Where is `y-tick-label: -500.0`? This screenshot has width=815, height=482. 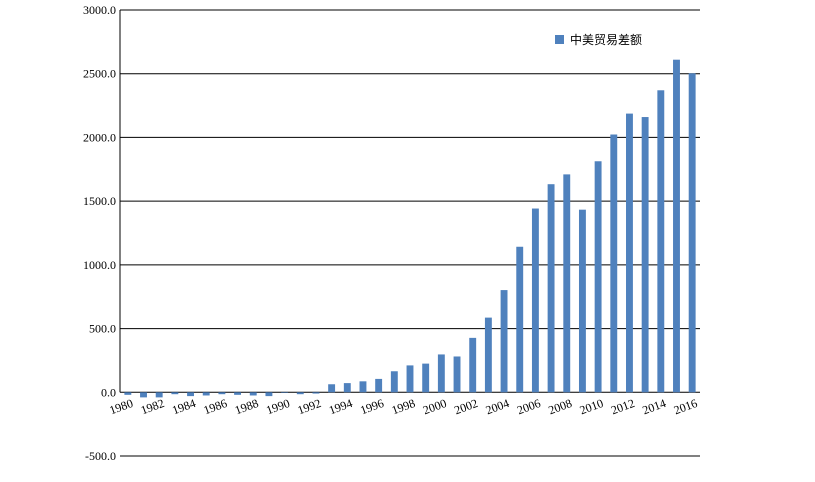
y-tick-label: -500.0 is located at coordinates (100, 456).